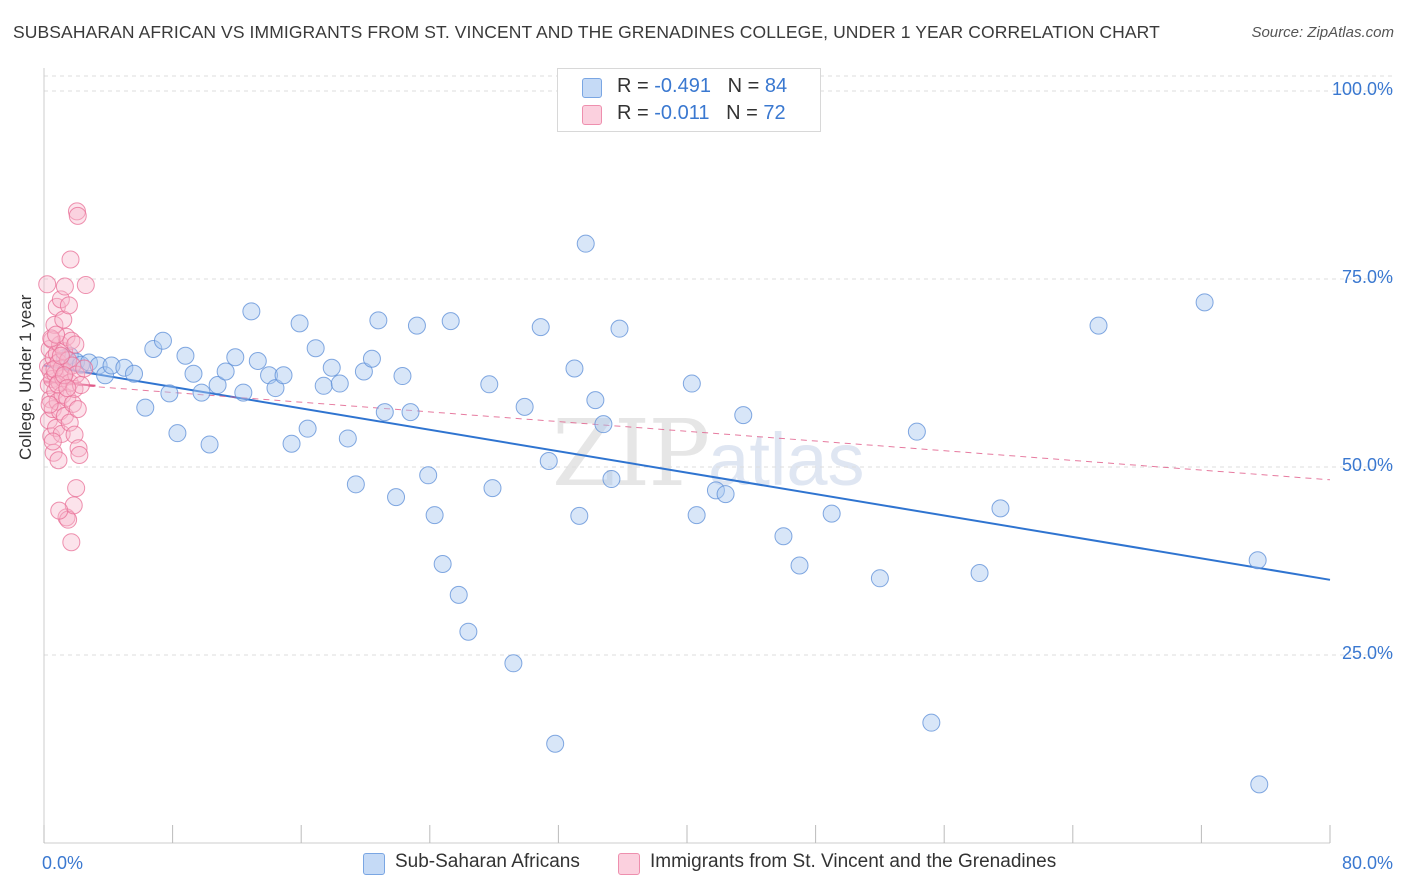 The width and height of the screenshot is (1406, 892). Describe the element at coordinates (776, 86) in the screenshot. I see `legend-n-value-1: 84` at that location.